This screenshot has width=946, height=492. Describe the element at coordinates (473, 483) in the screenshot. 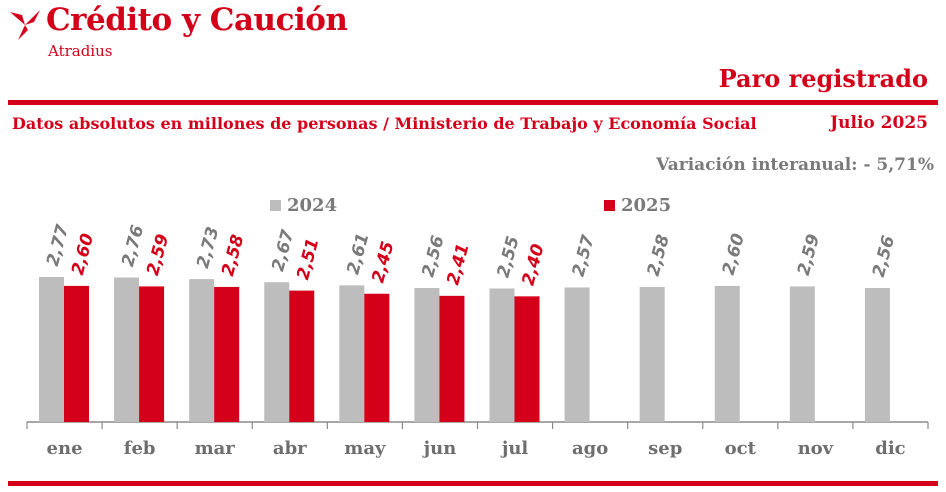

I see `bottom-divider` at that location.